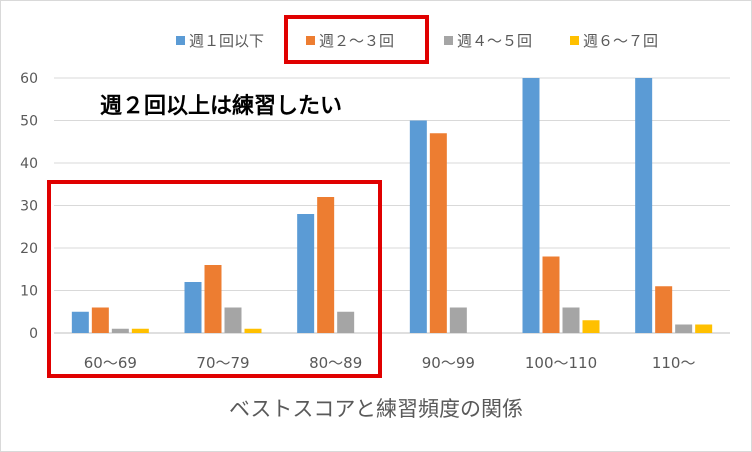 The width and height of the screenshot is (752, 452). I want to click on legend-item-series-1: 週１回以下, so click(220, 40).